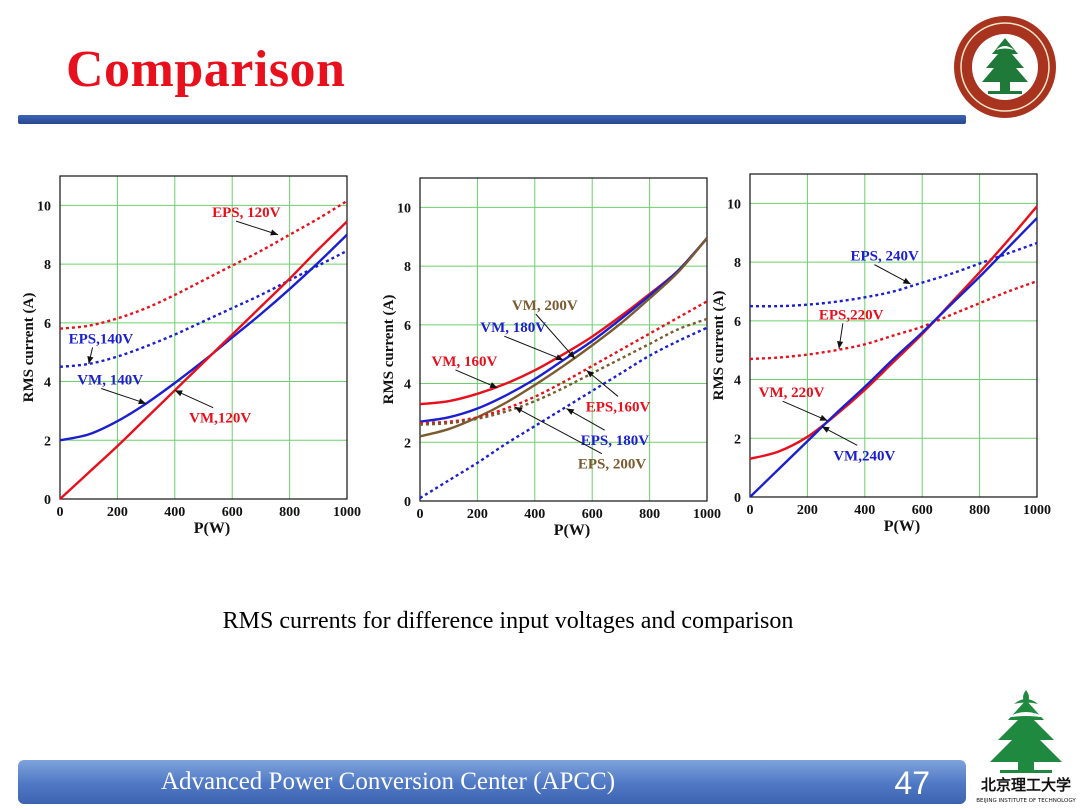 The height and width of the screenshot is (810, 1080). Describe the element at coordinates (206, 69) in the screenshot. I see `slide-title: Comparison` at that location.